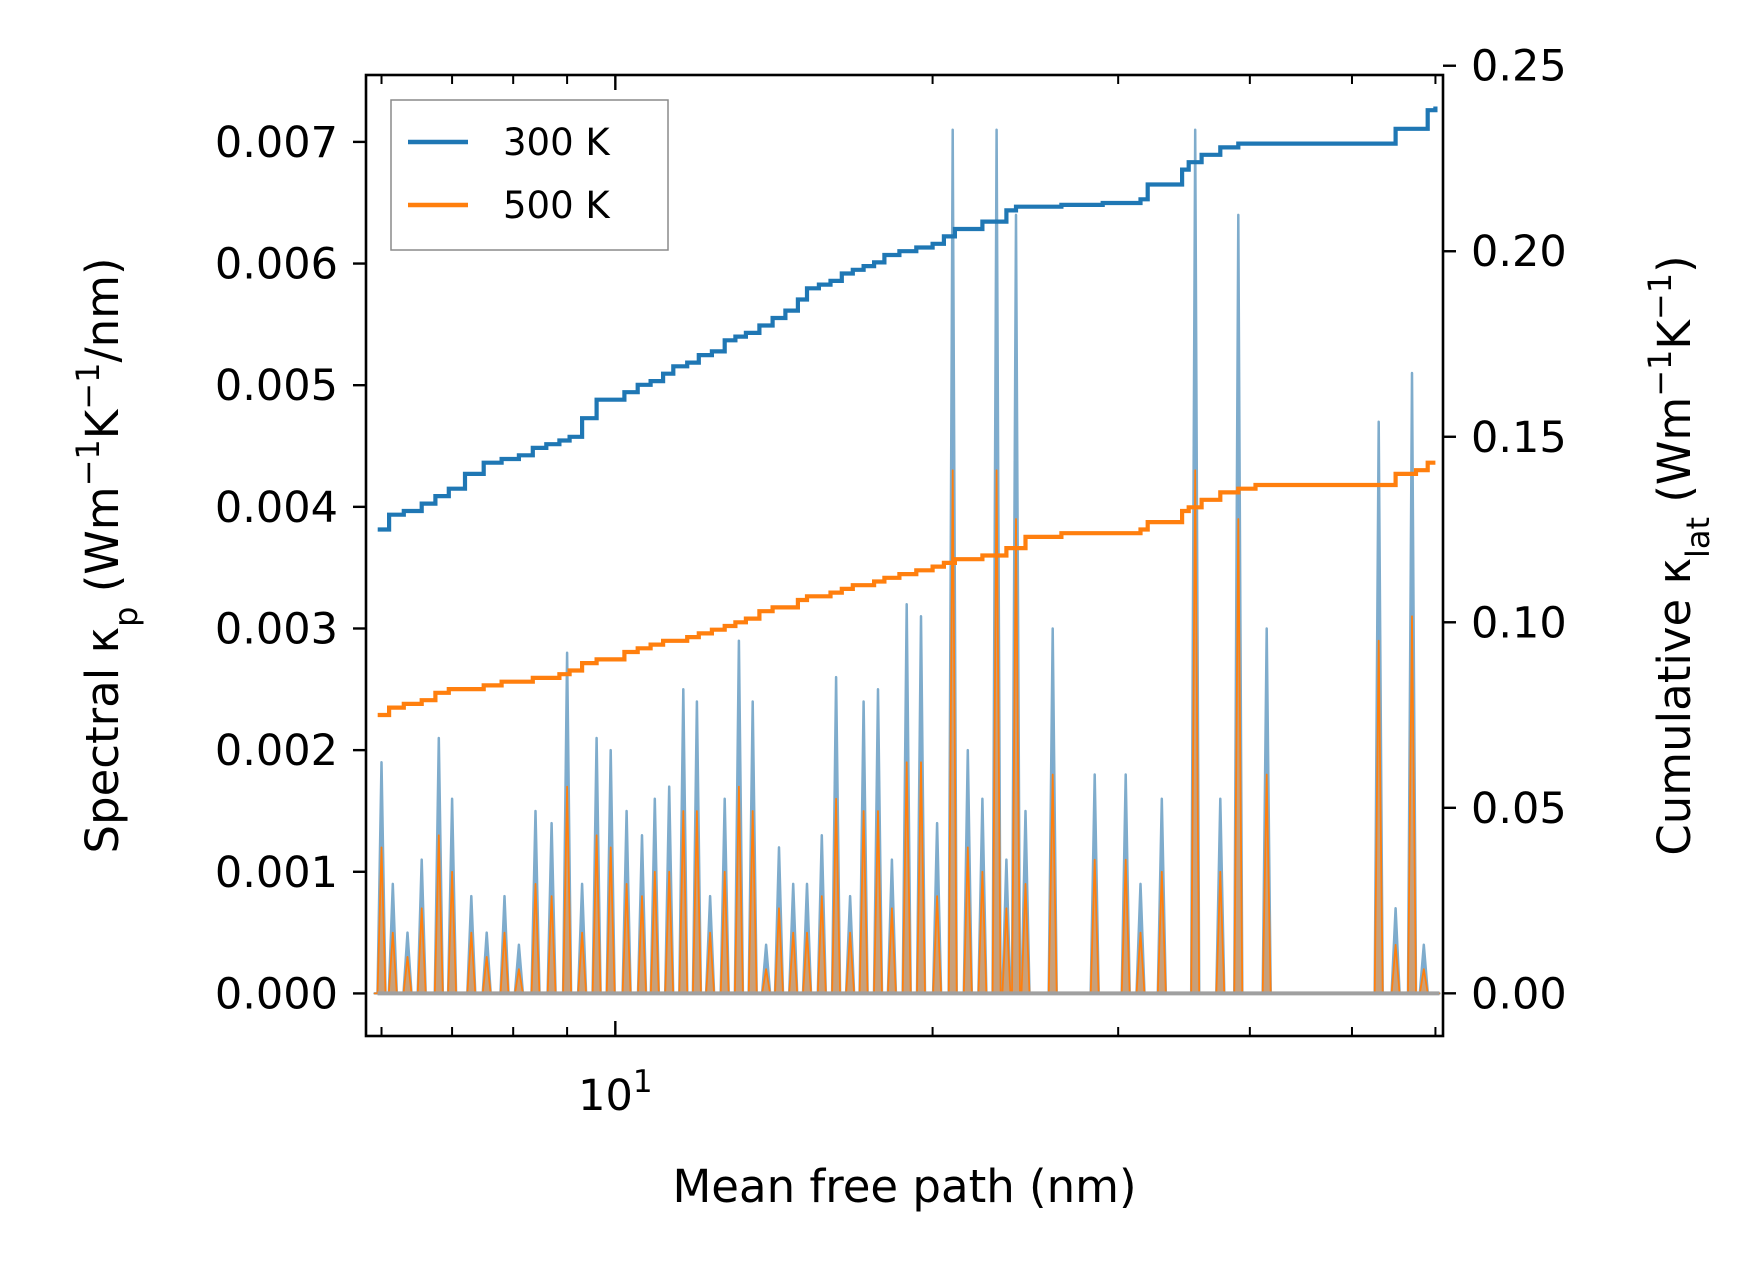  What do you see at coordinates (102, 309) in the screenshot?
I see `y-left-label-unit3: /nm)` at bounding box center [102, 309].